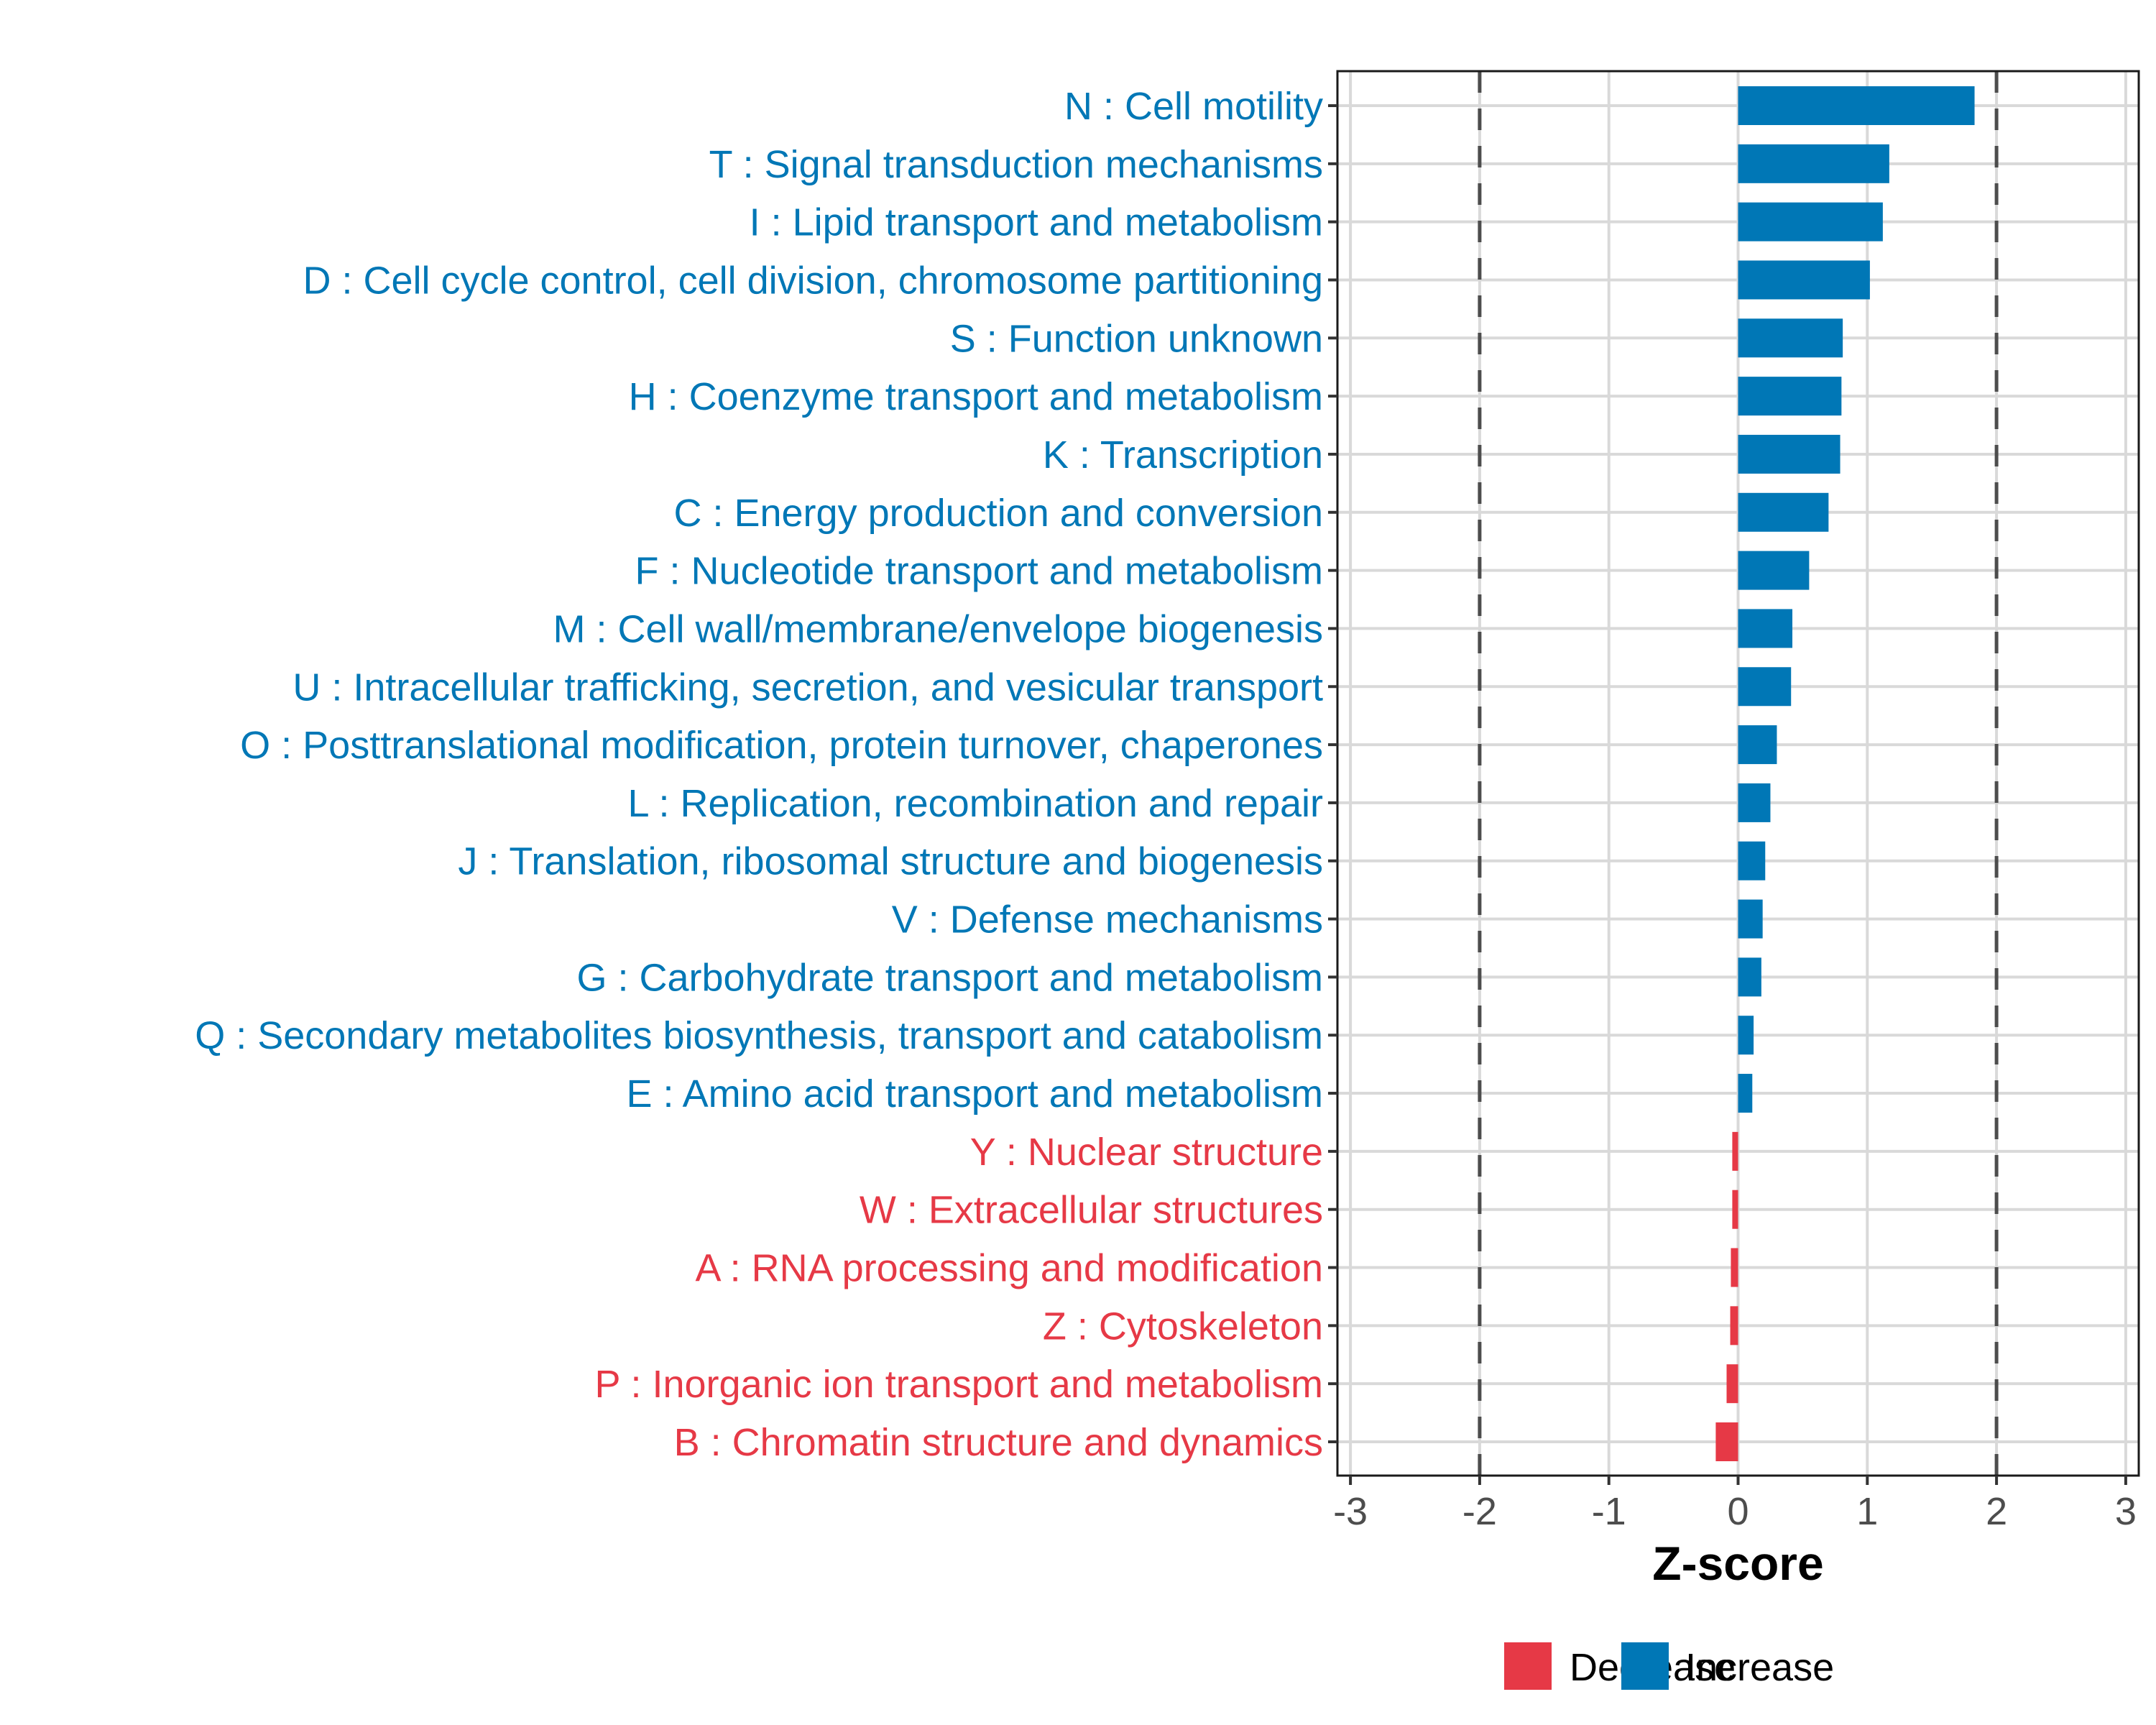 Image resolution: width=2156 pixels, height=1725 pixels. I want to click on y-tick-label: F : Nucleotide transport and metabolism, so click(979, 571).